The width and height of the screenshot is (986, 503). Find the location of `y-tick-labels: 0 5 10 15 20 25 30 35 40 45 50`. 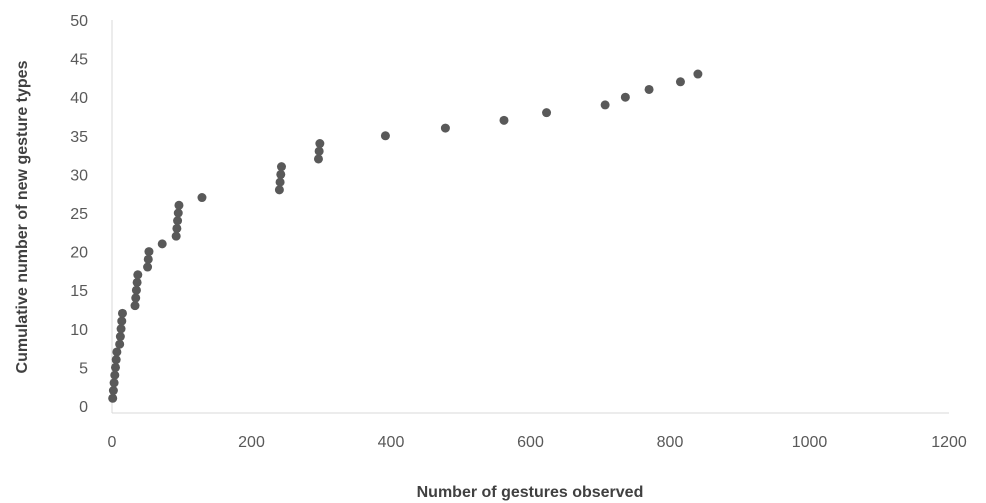

y-tick-labels: 0 5 10 15 20 25 30 35 40 45 50 is located at coordinates (79, 214).